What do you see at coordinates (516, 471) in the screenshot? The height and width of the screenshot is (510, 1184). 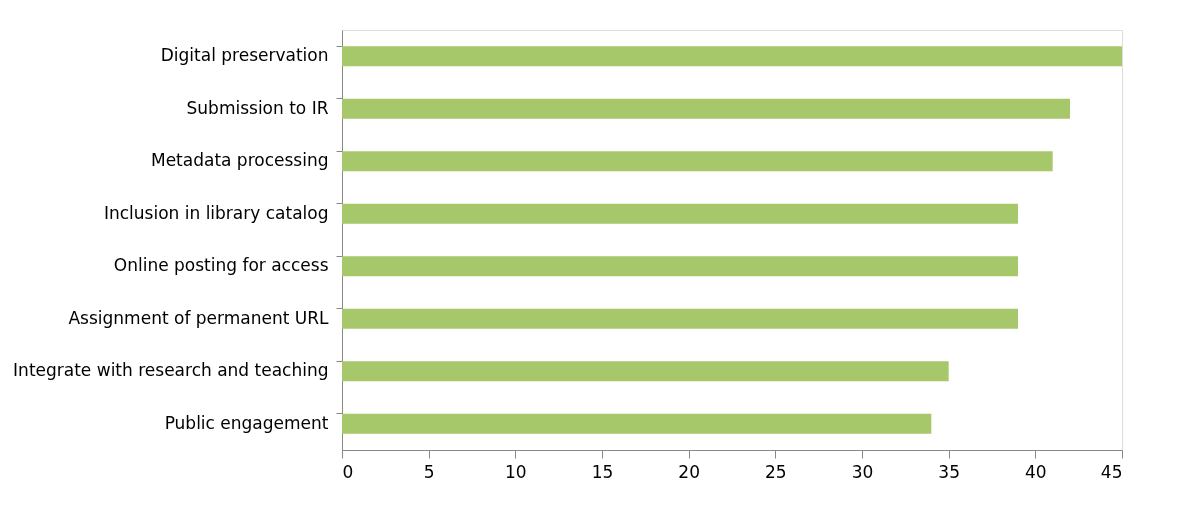 I see `x-tick-label: 10` at bounding box center [516, 471].